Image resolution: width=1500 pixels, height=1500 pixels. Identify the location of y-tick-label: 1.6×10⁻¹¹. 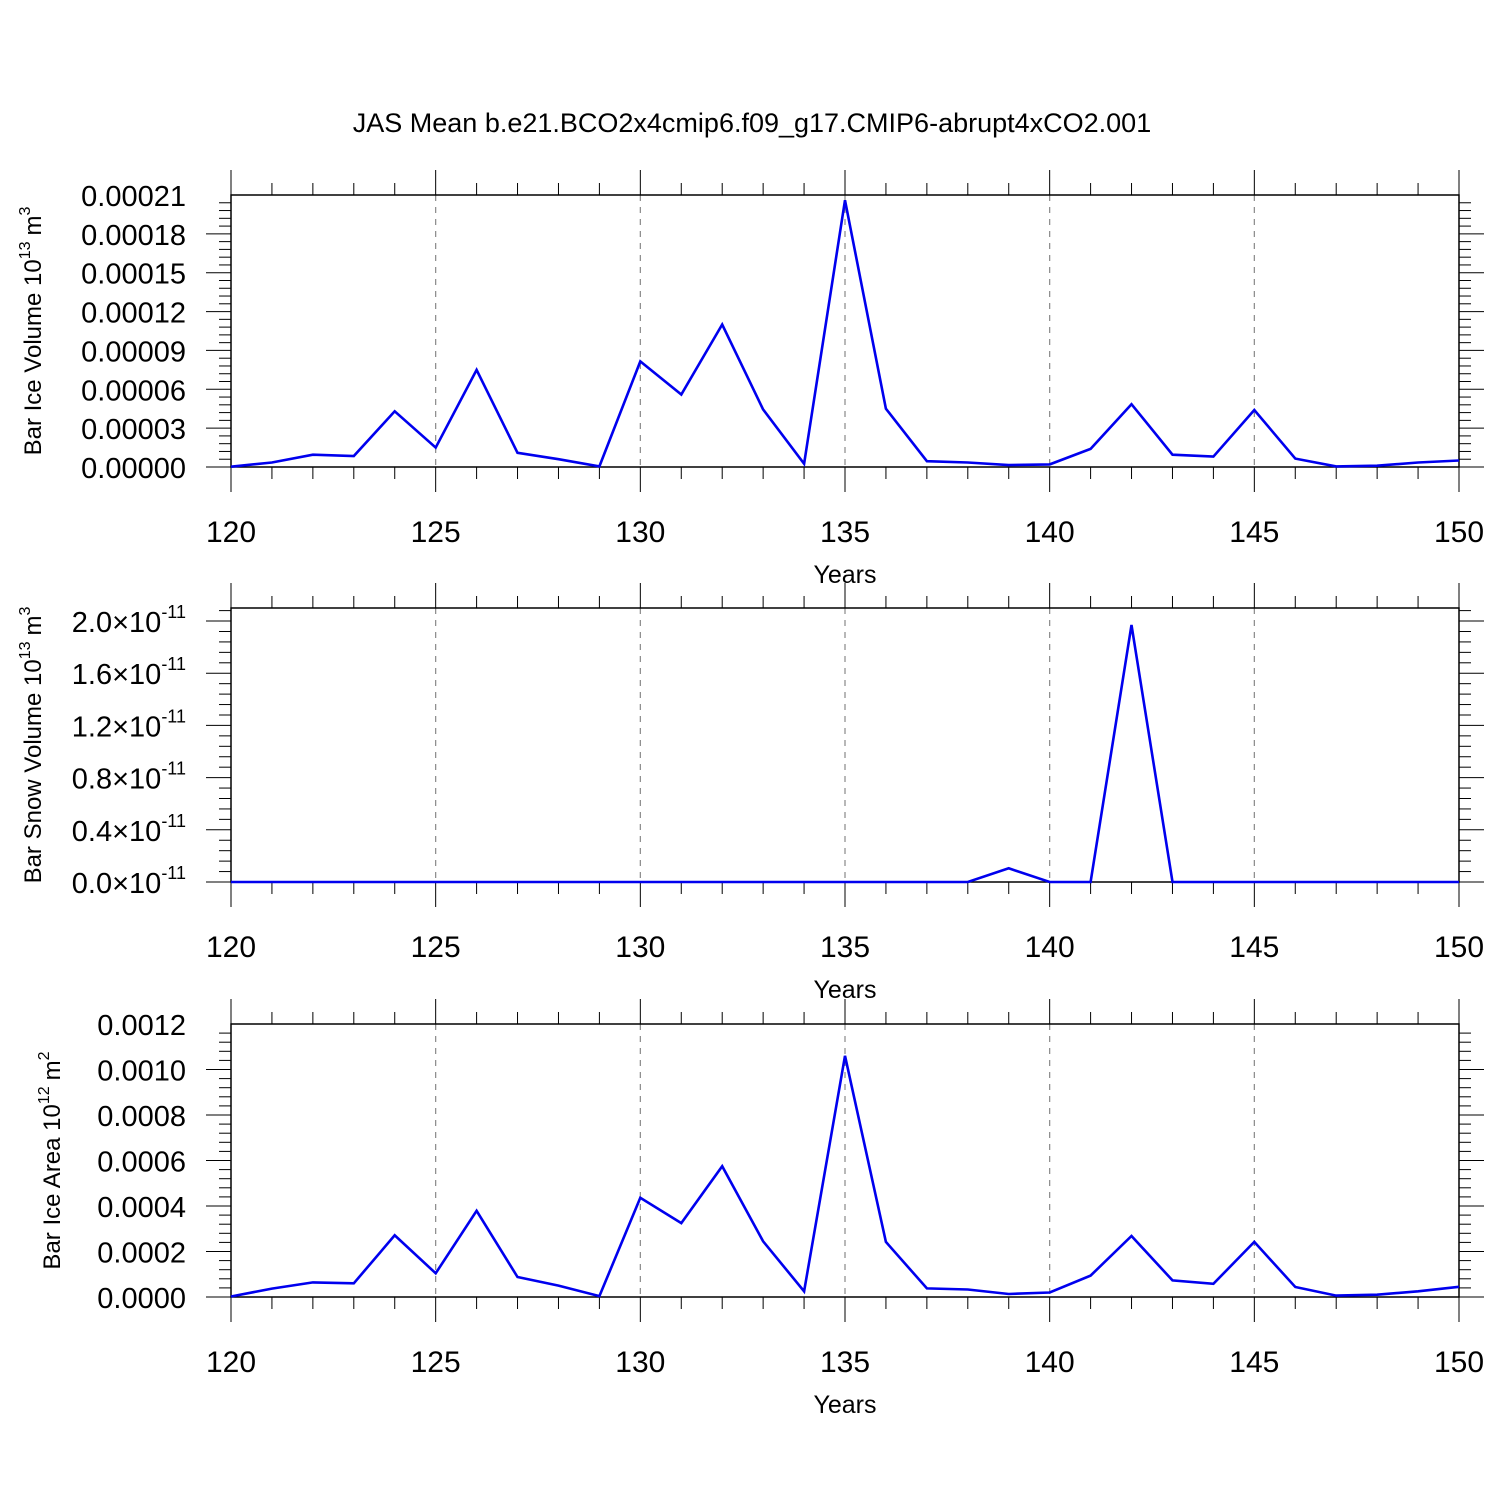
(129, 672).